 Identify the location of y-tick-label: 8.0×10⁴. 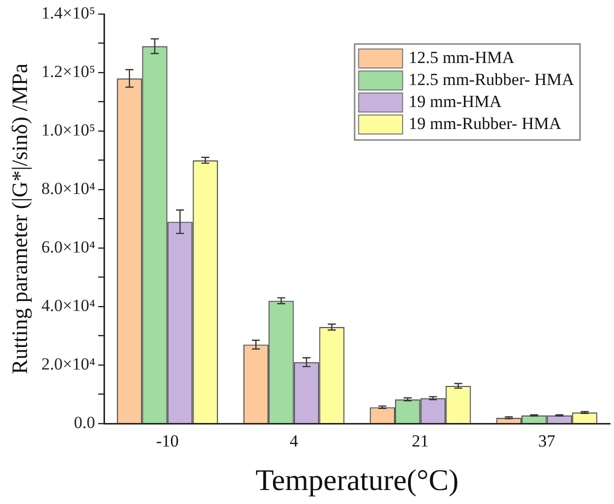
(68, 188).